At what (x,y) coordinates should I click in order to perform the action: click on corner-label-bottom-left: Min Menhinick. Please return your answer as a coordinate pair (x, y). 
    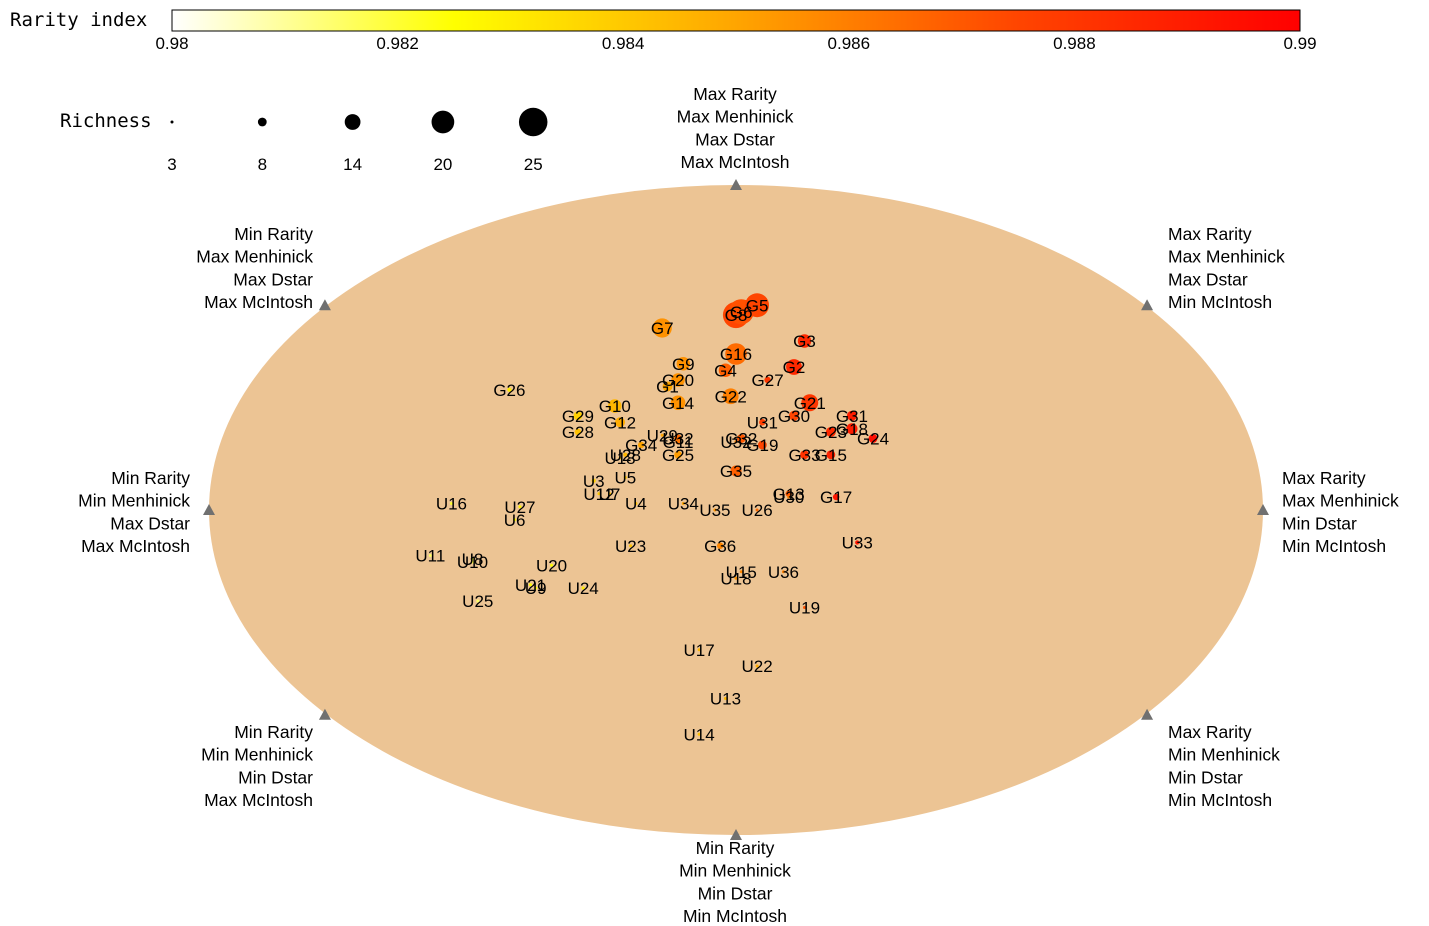
    Looking at the image, I should click on (257, 755).